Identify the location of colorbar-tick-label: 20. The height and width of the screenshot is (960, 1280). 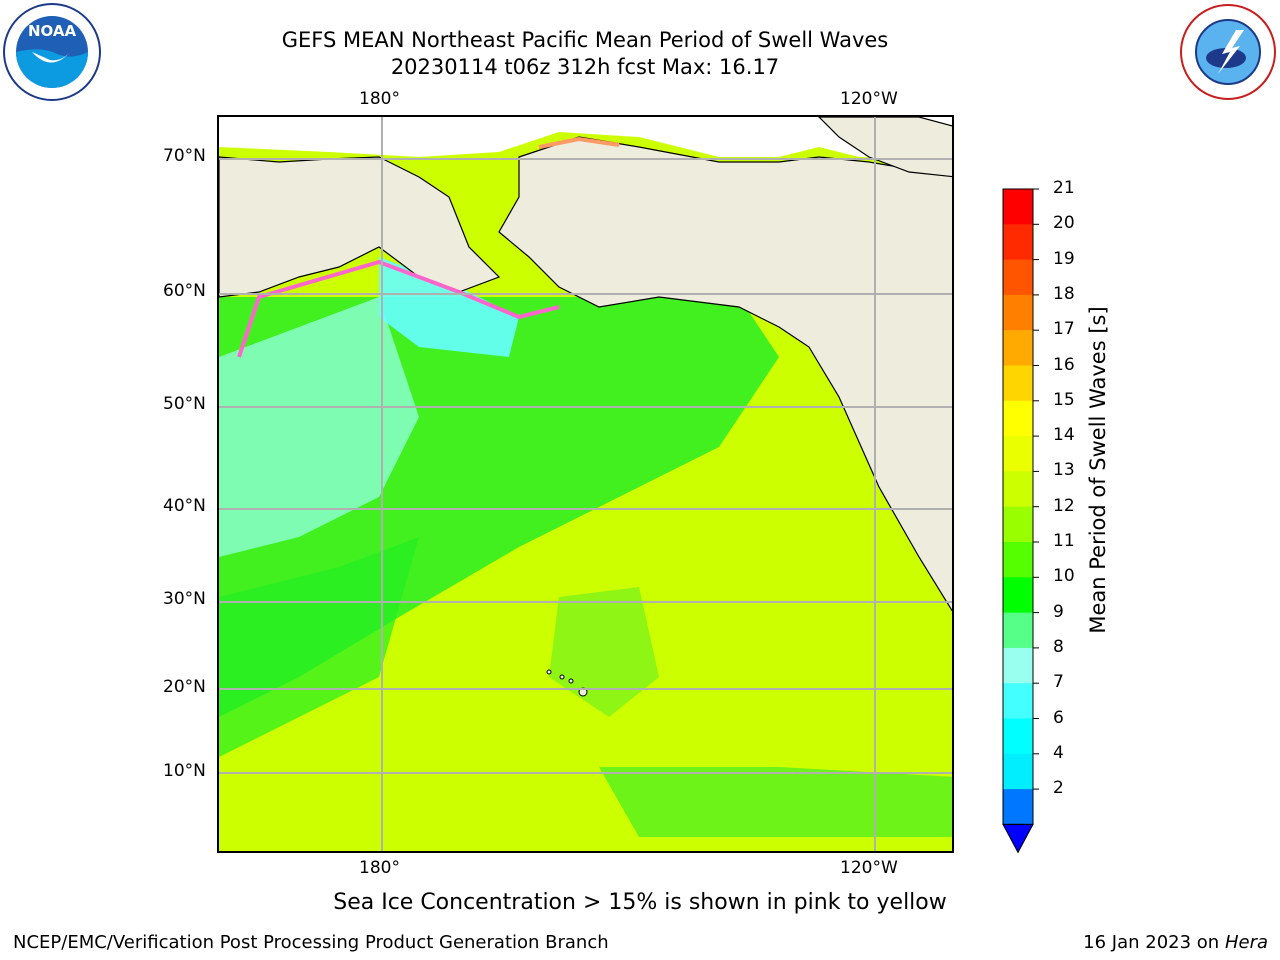
(1064, 223).